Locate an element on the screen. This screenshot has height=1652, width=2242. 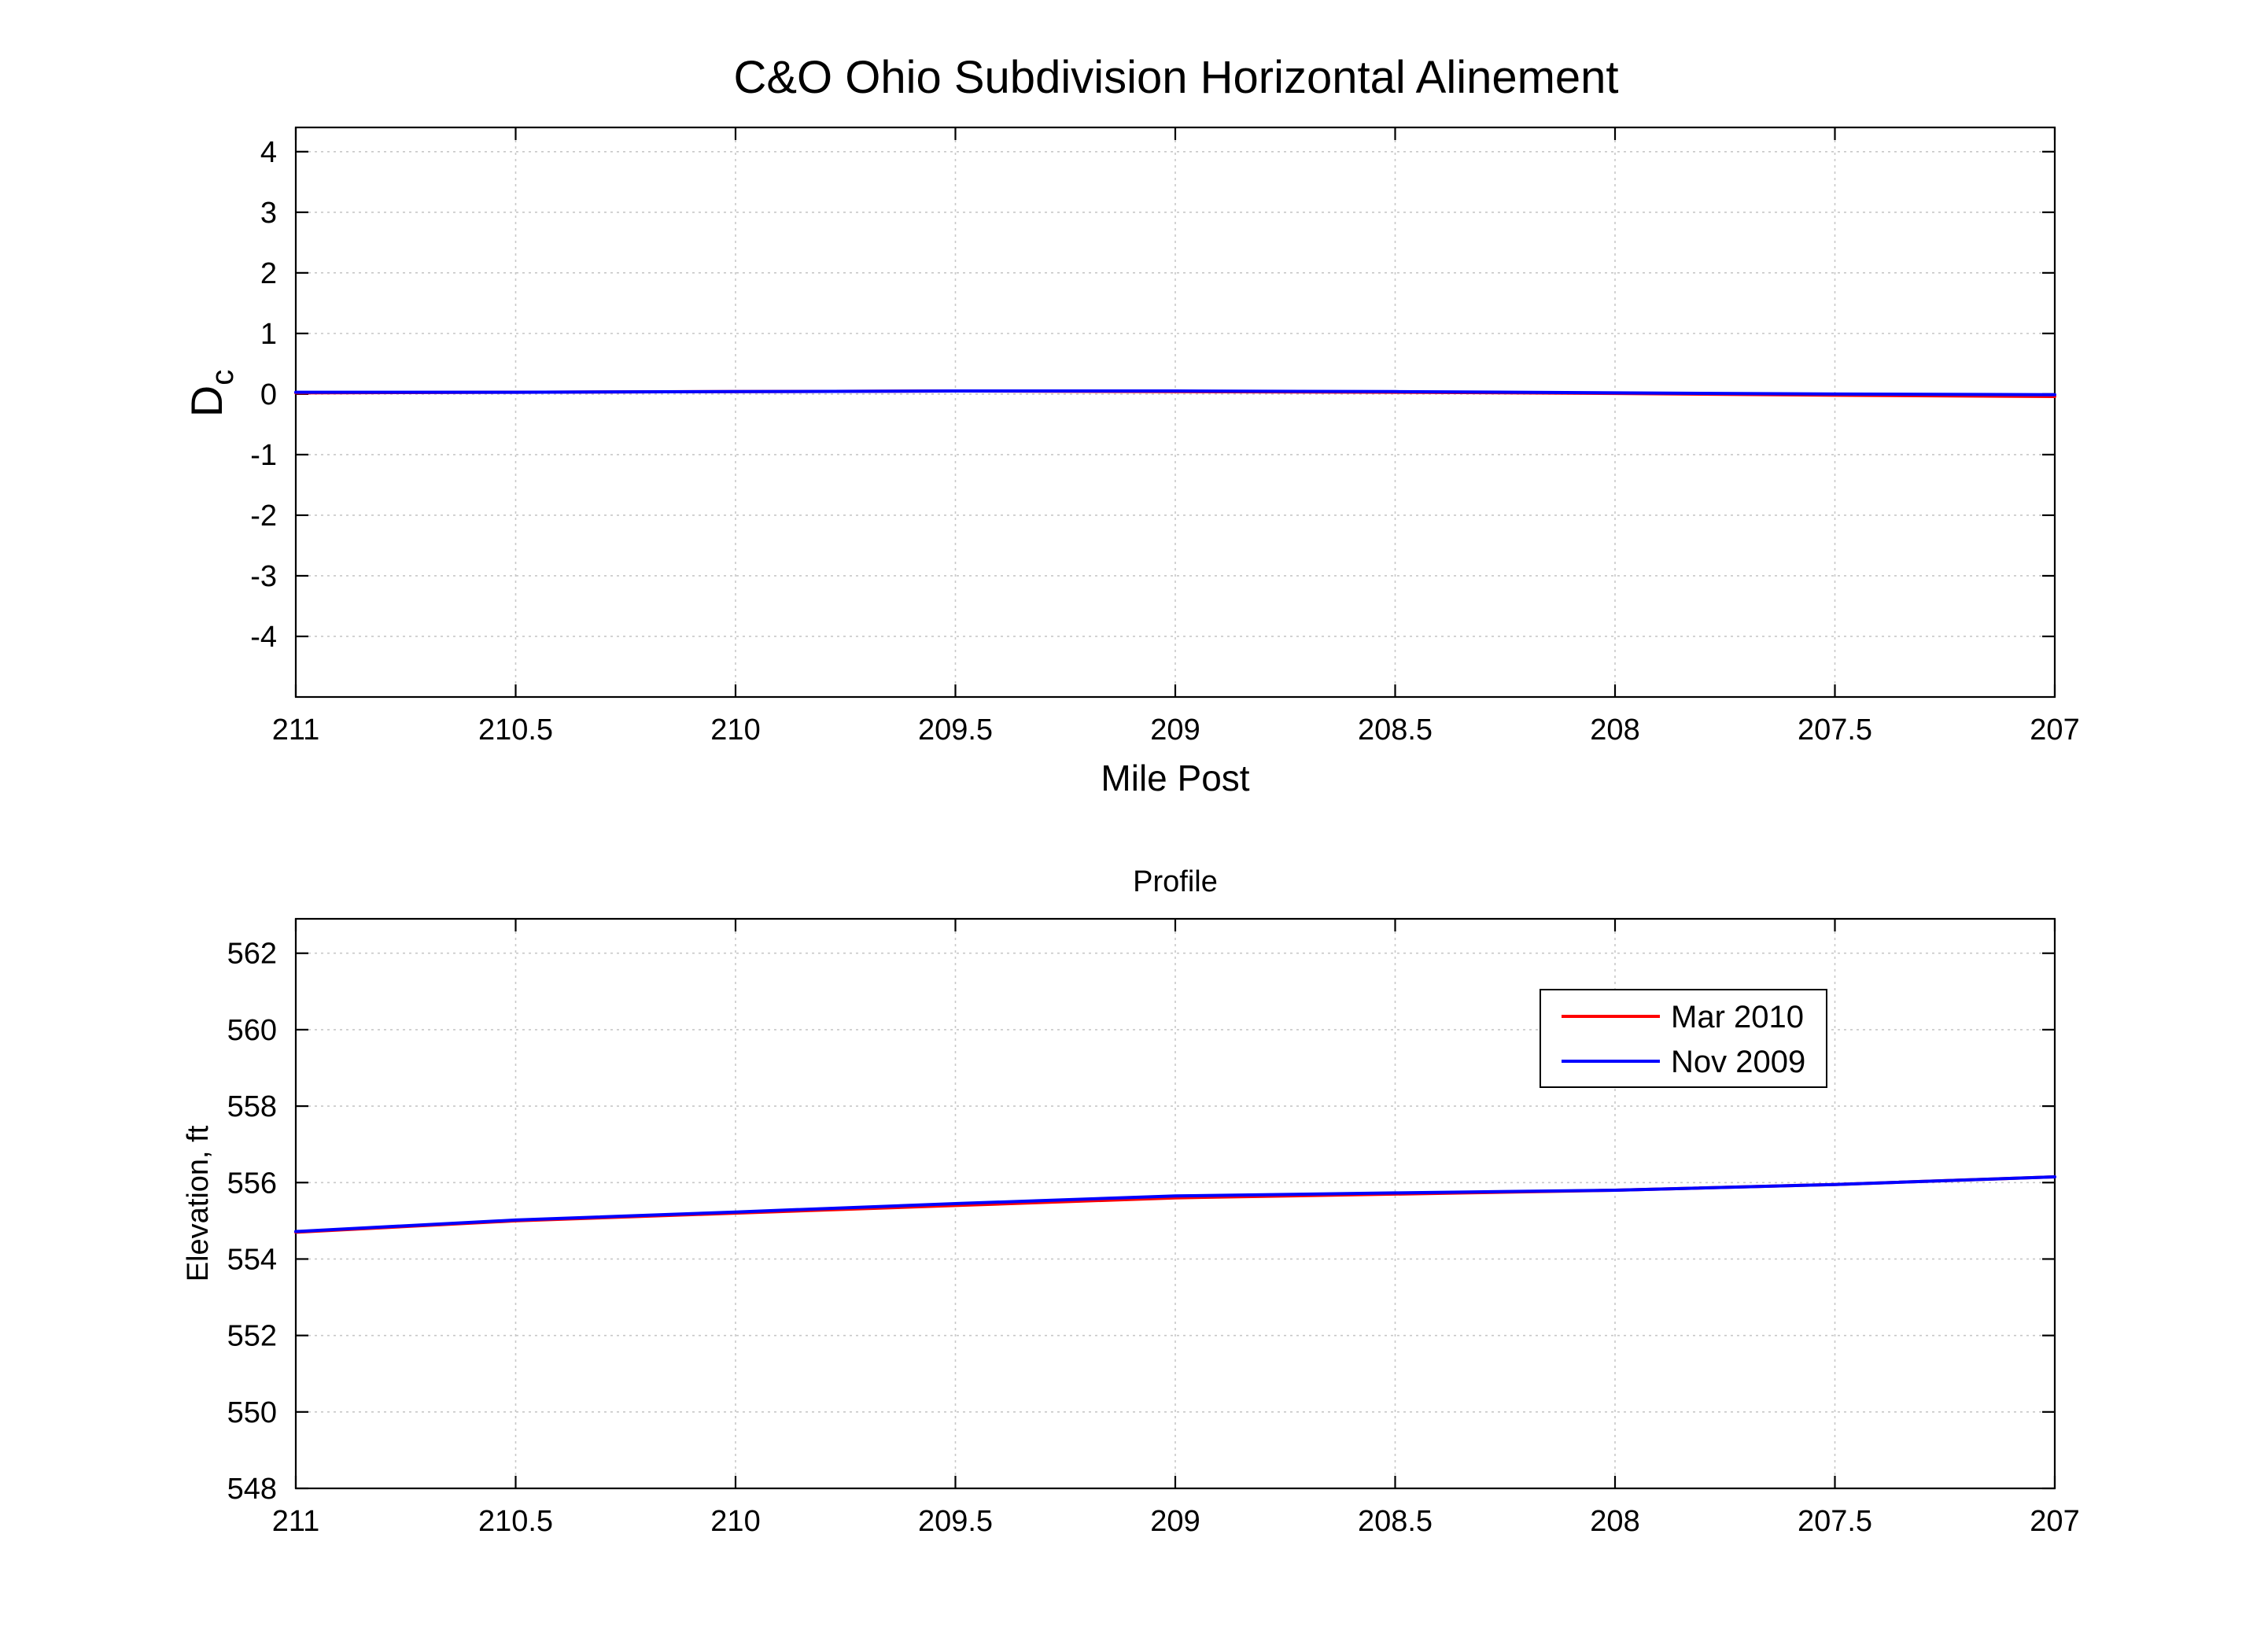
alinement-y-tick-label: 3 is located at coordinates (268, 213).